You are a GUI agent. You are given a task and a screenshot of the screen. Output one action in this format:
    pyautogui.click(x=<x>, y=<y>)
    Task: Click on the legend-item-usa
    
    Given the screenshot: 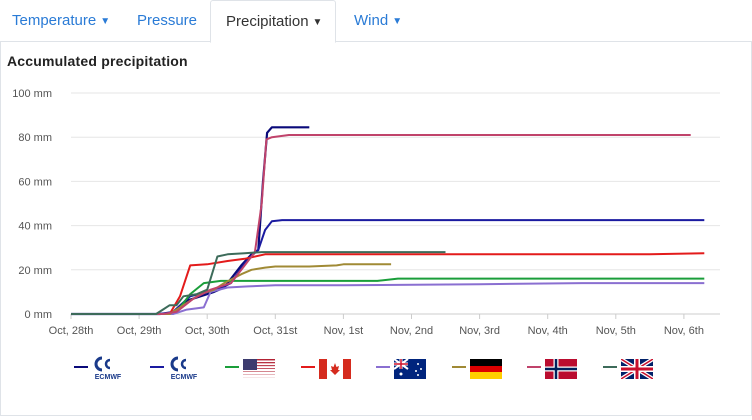 What is the action you would take?
    pyautogui.click(x=253, y=370)
    